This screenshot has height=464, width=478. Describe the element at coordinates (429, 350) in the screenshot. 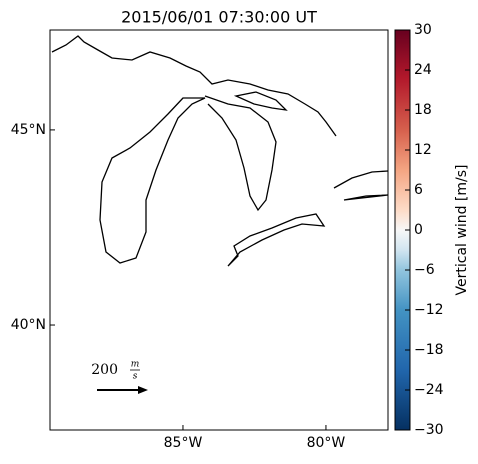

I see `colorbar-tick-label: −18` at that location.